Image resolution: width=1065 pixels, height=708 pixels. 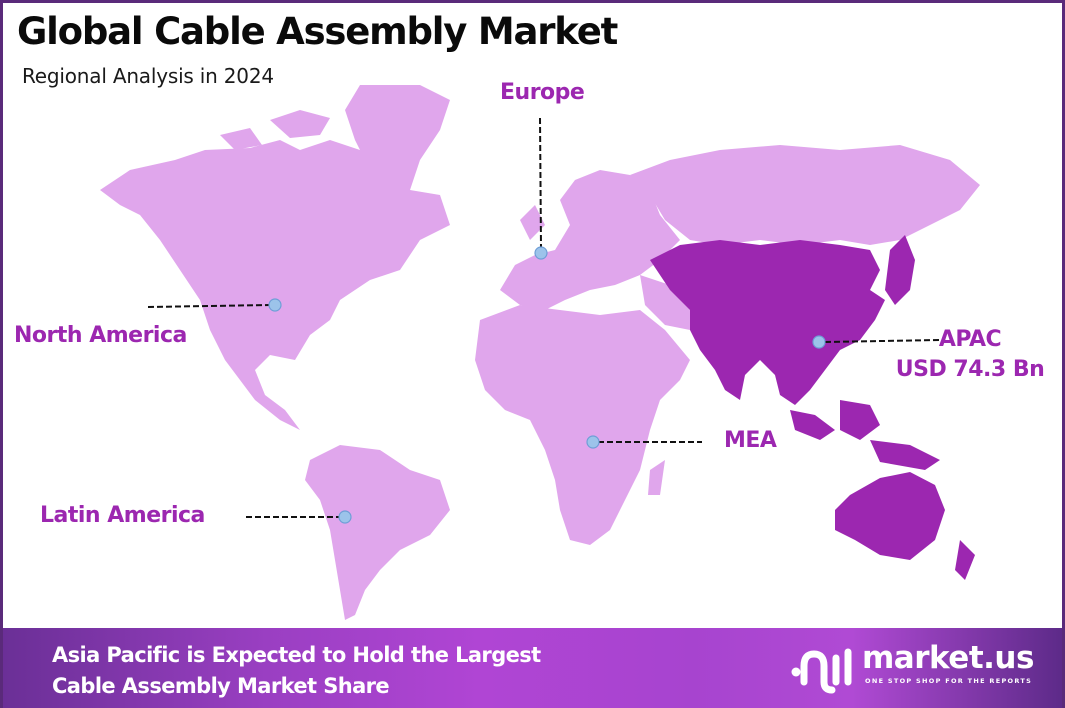 What do you see at coordinates (821, 671) in the screenshot?
I see `logo-mark-icon` at bounding box center [821, 671].